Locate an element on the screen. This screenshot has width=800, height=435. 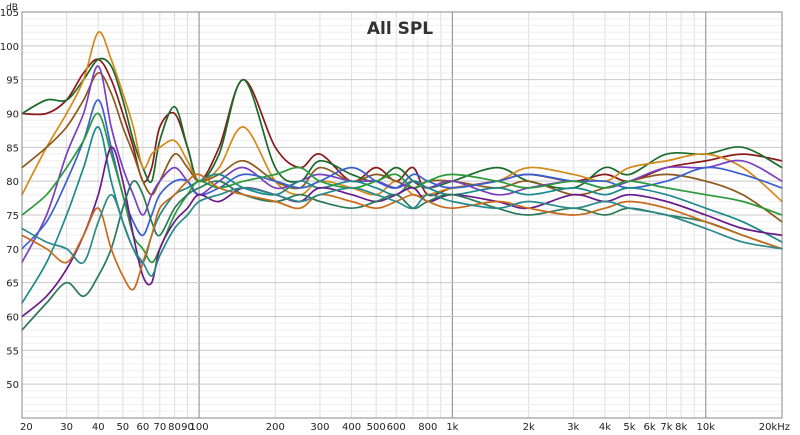
x-tick-label: 1k is located at coordinates (452, 427).